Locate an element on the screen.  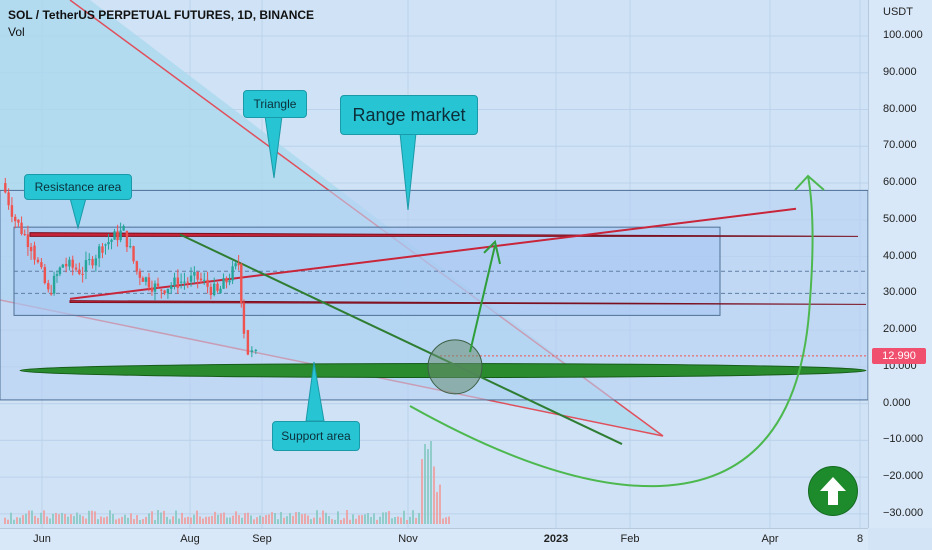
bounce-arrow-head is located at coordinates (492, 252).